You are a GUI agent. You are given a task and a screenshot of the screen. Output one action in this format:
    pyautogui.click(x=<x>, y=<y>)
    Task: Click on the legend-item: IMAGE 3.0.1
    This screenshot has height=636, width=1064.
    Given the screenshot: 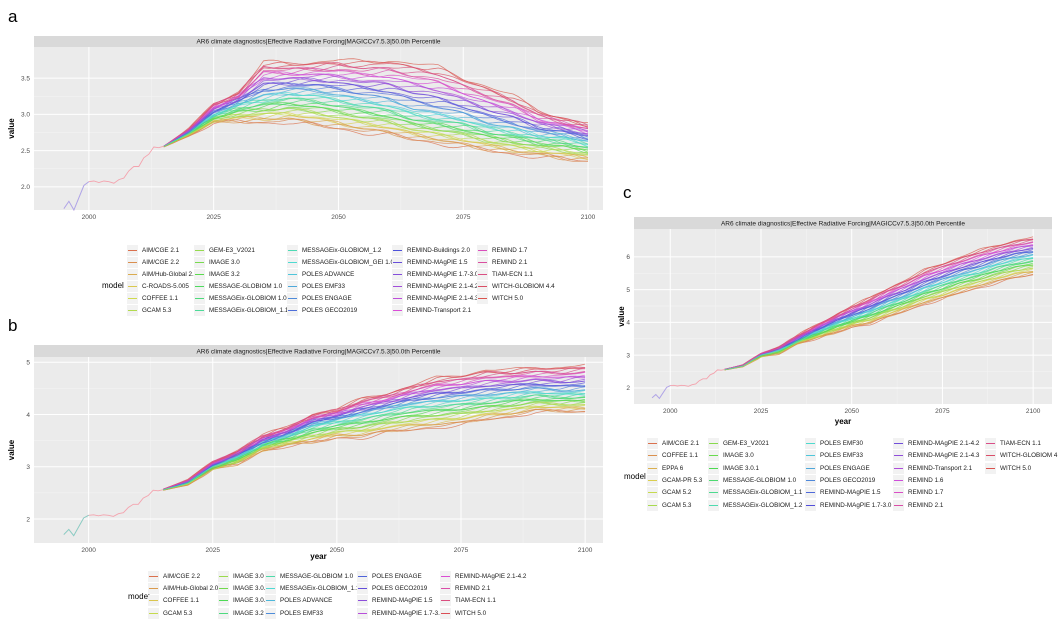 What is the action you would take?
    pyautogui.click(x=243, y=589)
    